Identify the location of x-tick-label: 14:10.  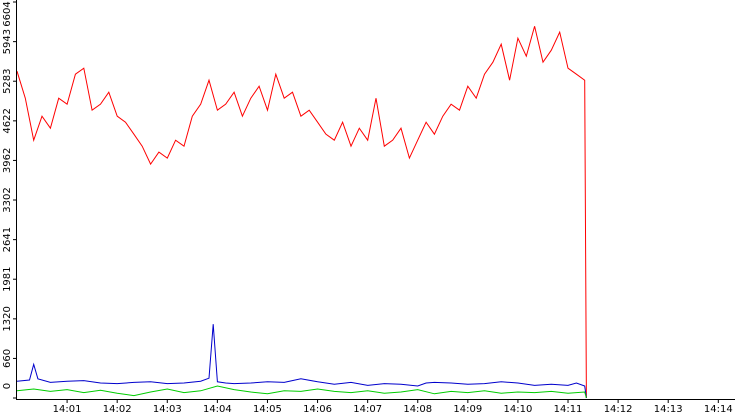
(518, 409).